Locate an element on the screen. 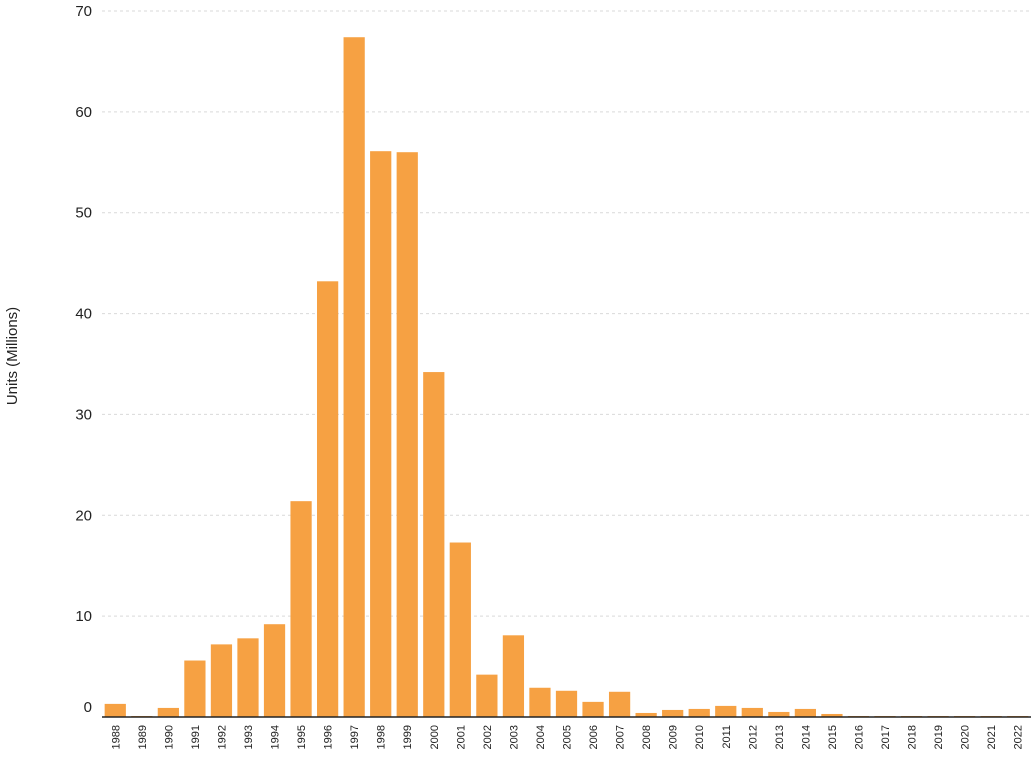 The width and height of the screenshot is (1035, 758). y-tick-label: 50 is located at coordinates (83, 213).